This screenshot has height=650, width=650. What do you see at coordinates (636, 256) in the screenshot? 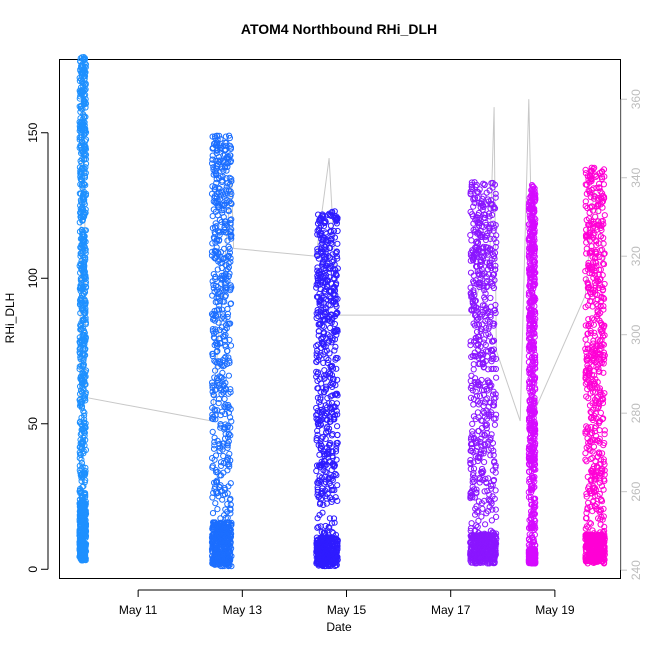
I see `right-tick-label: 320` at bounding box center [636, 256].